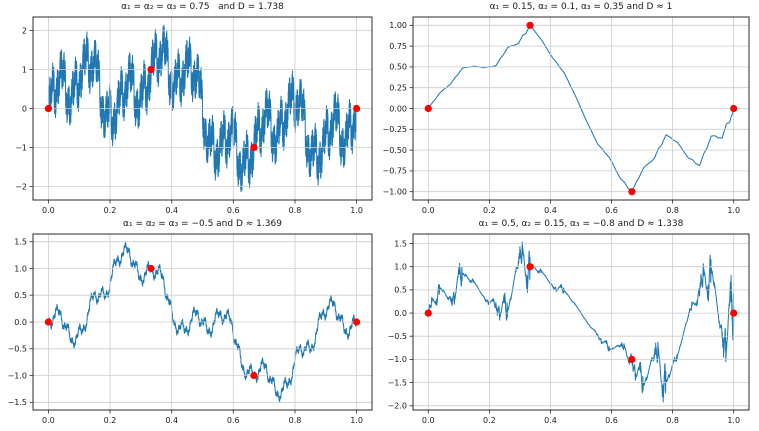  Describe the element at coordinates (394, 129) in the screenshot. I see `y-tick-label: −0.25` at that location.